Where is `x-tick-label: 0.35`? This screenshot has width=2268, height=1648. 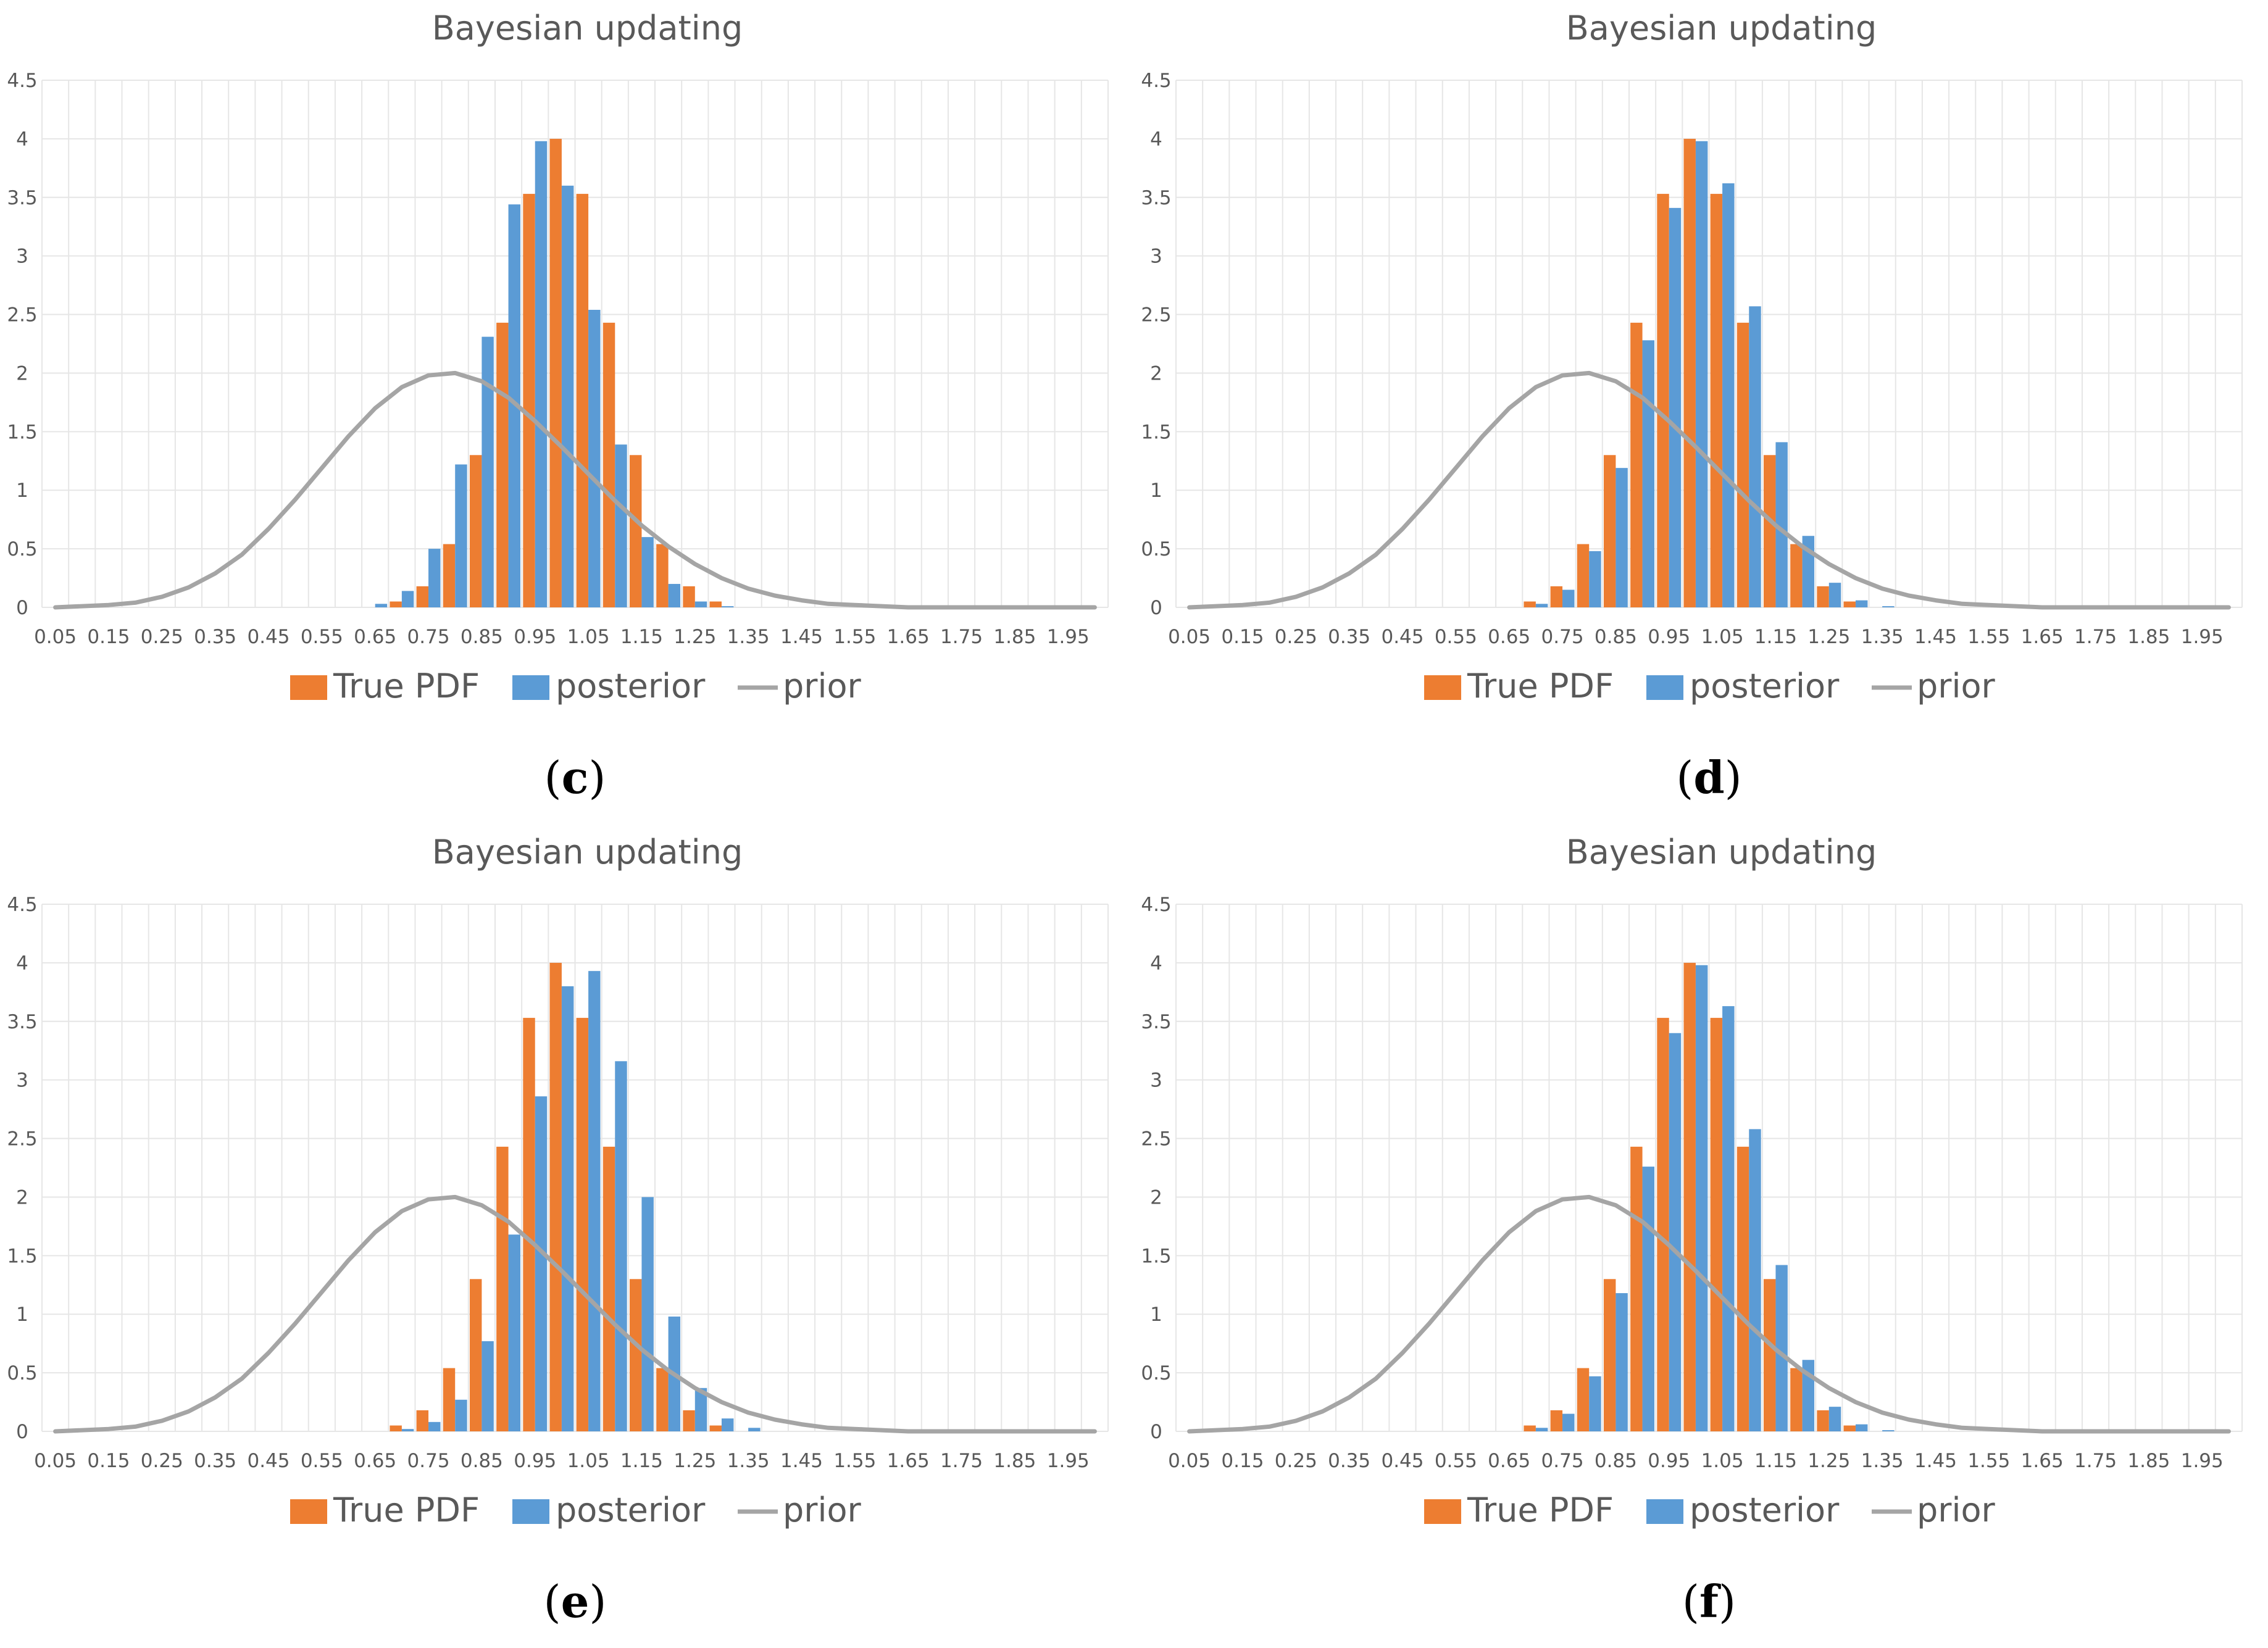
x-tick-label: 0.35 is located at coordinates (215, 637).